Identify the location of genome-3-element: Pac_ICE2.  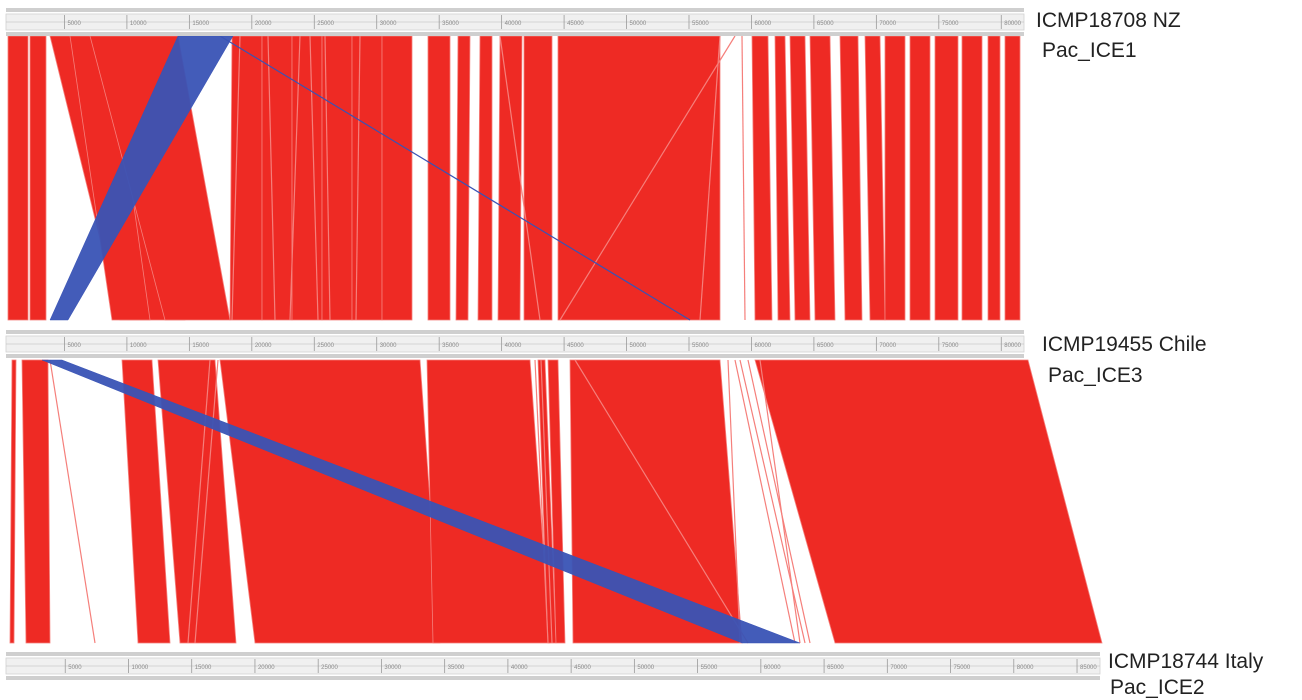
(1157, 687).